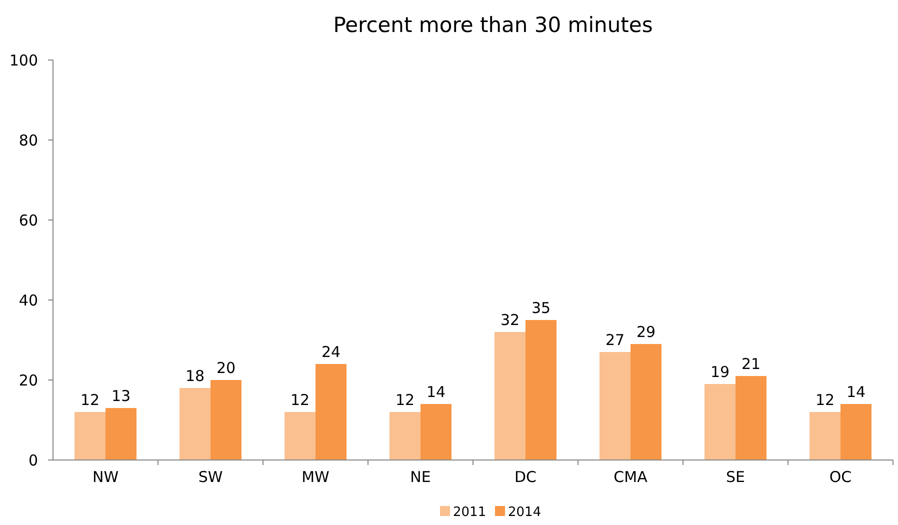 The height and width of the screenshot is (525, 898). What do you see at coordinates (23, 60) in the screenshot?
I see `y-tick-label: 100` at bounding box center [23, 60].